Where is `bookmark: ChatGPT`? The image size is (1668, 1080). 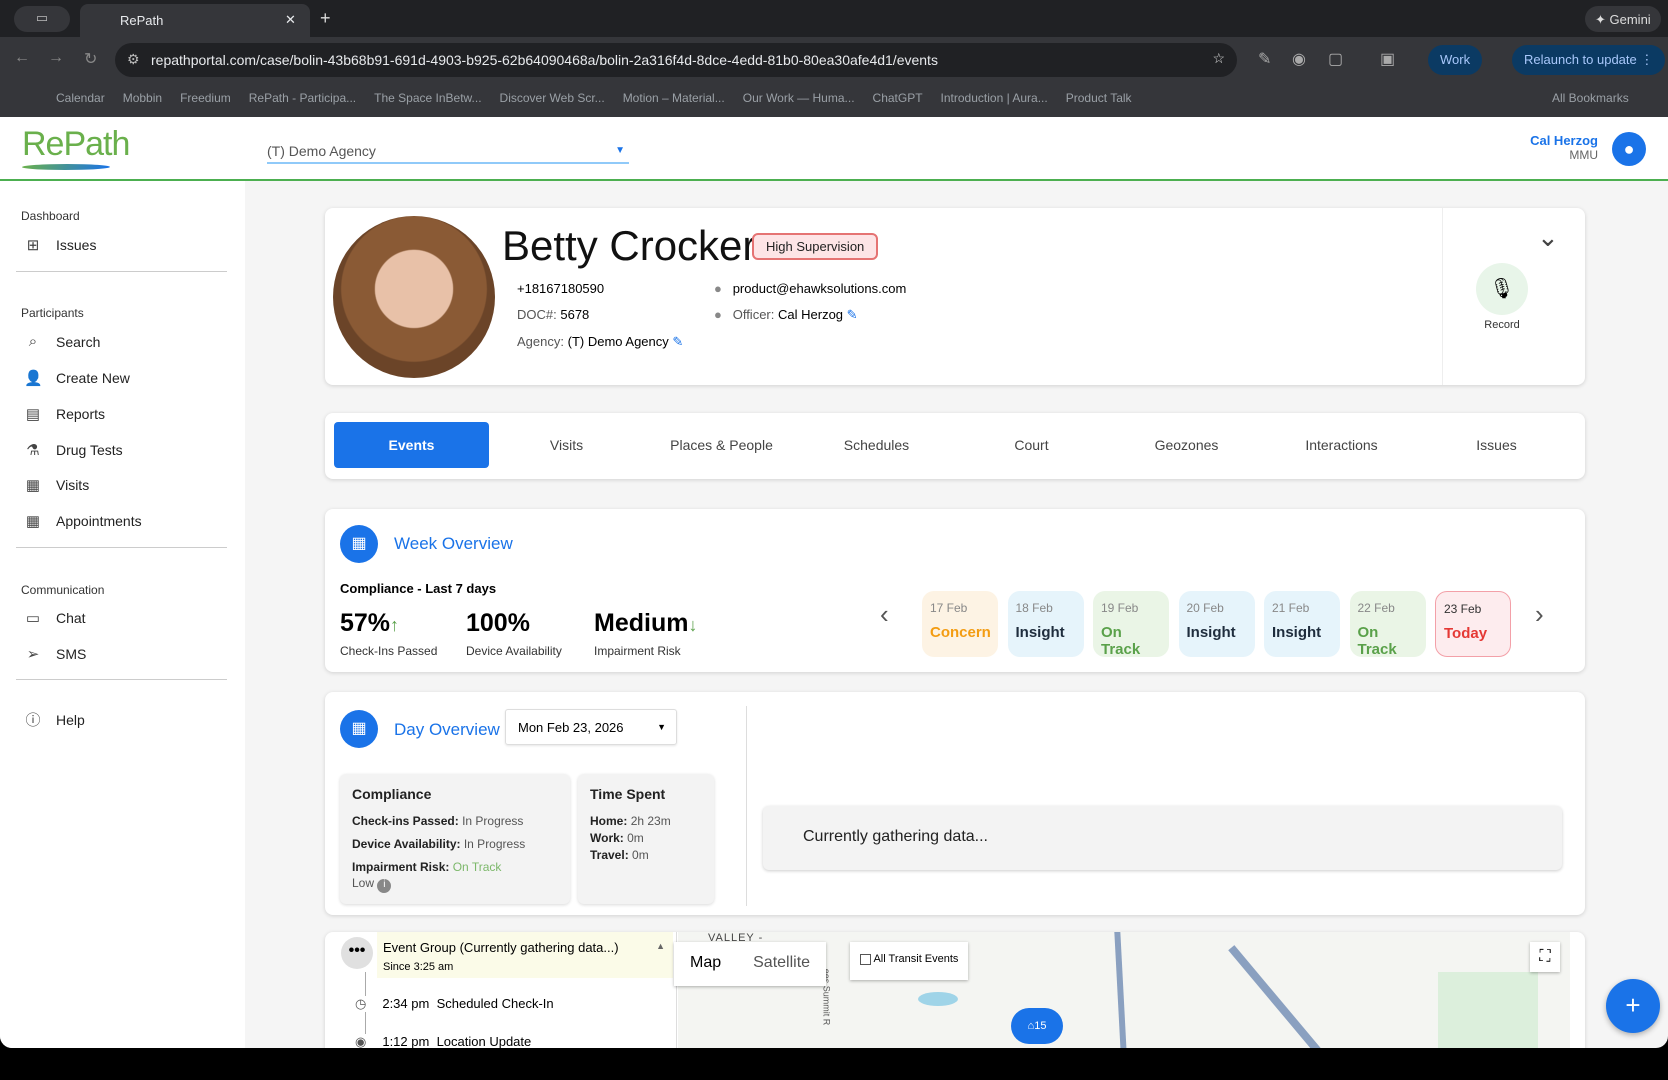 bookmark: ChatGPT is located at coordinates (897, 98).